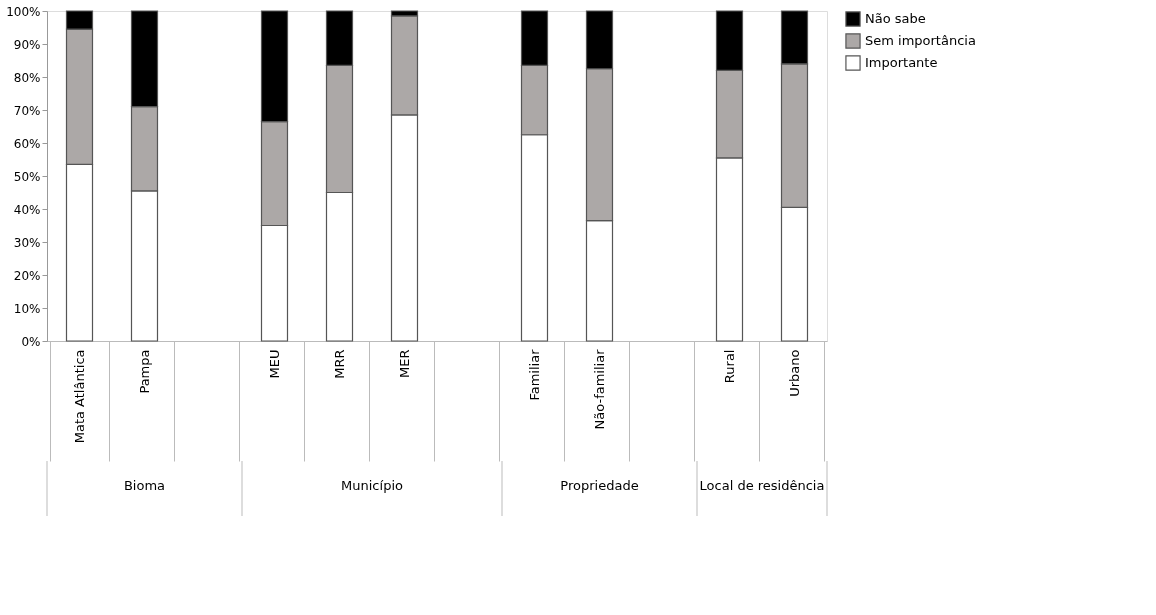  I want to click on y-tick-label: 60%, so click(27, 143).